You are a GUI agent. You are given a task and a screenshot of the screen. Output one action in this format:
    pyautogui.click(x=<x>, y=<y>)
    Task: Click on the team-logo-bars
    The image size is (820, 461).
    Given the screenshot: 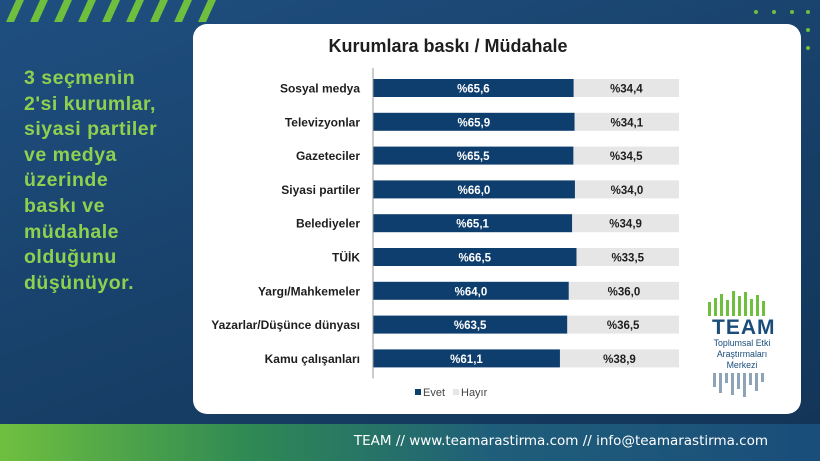 What is the action you would take?
    pyautogui.click(x=736, y=303)
    